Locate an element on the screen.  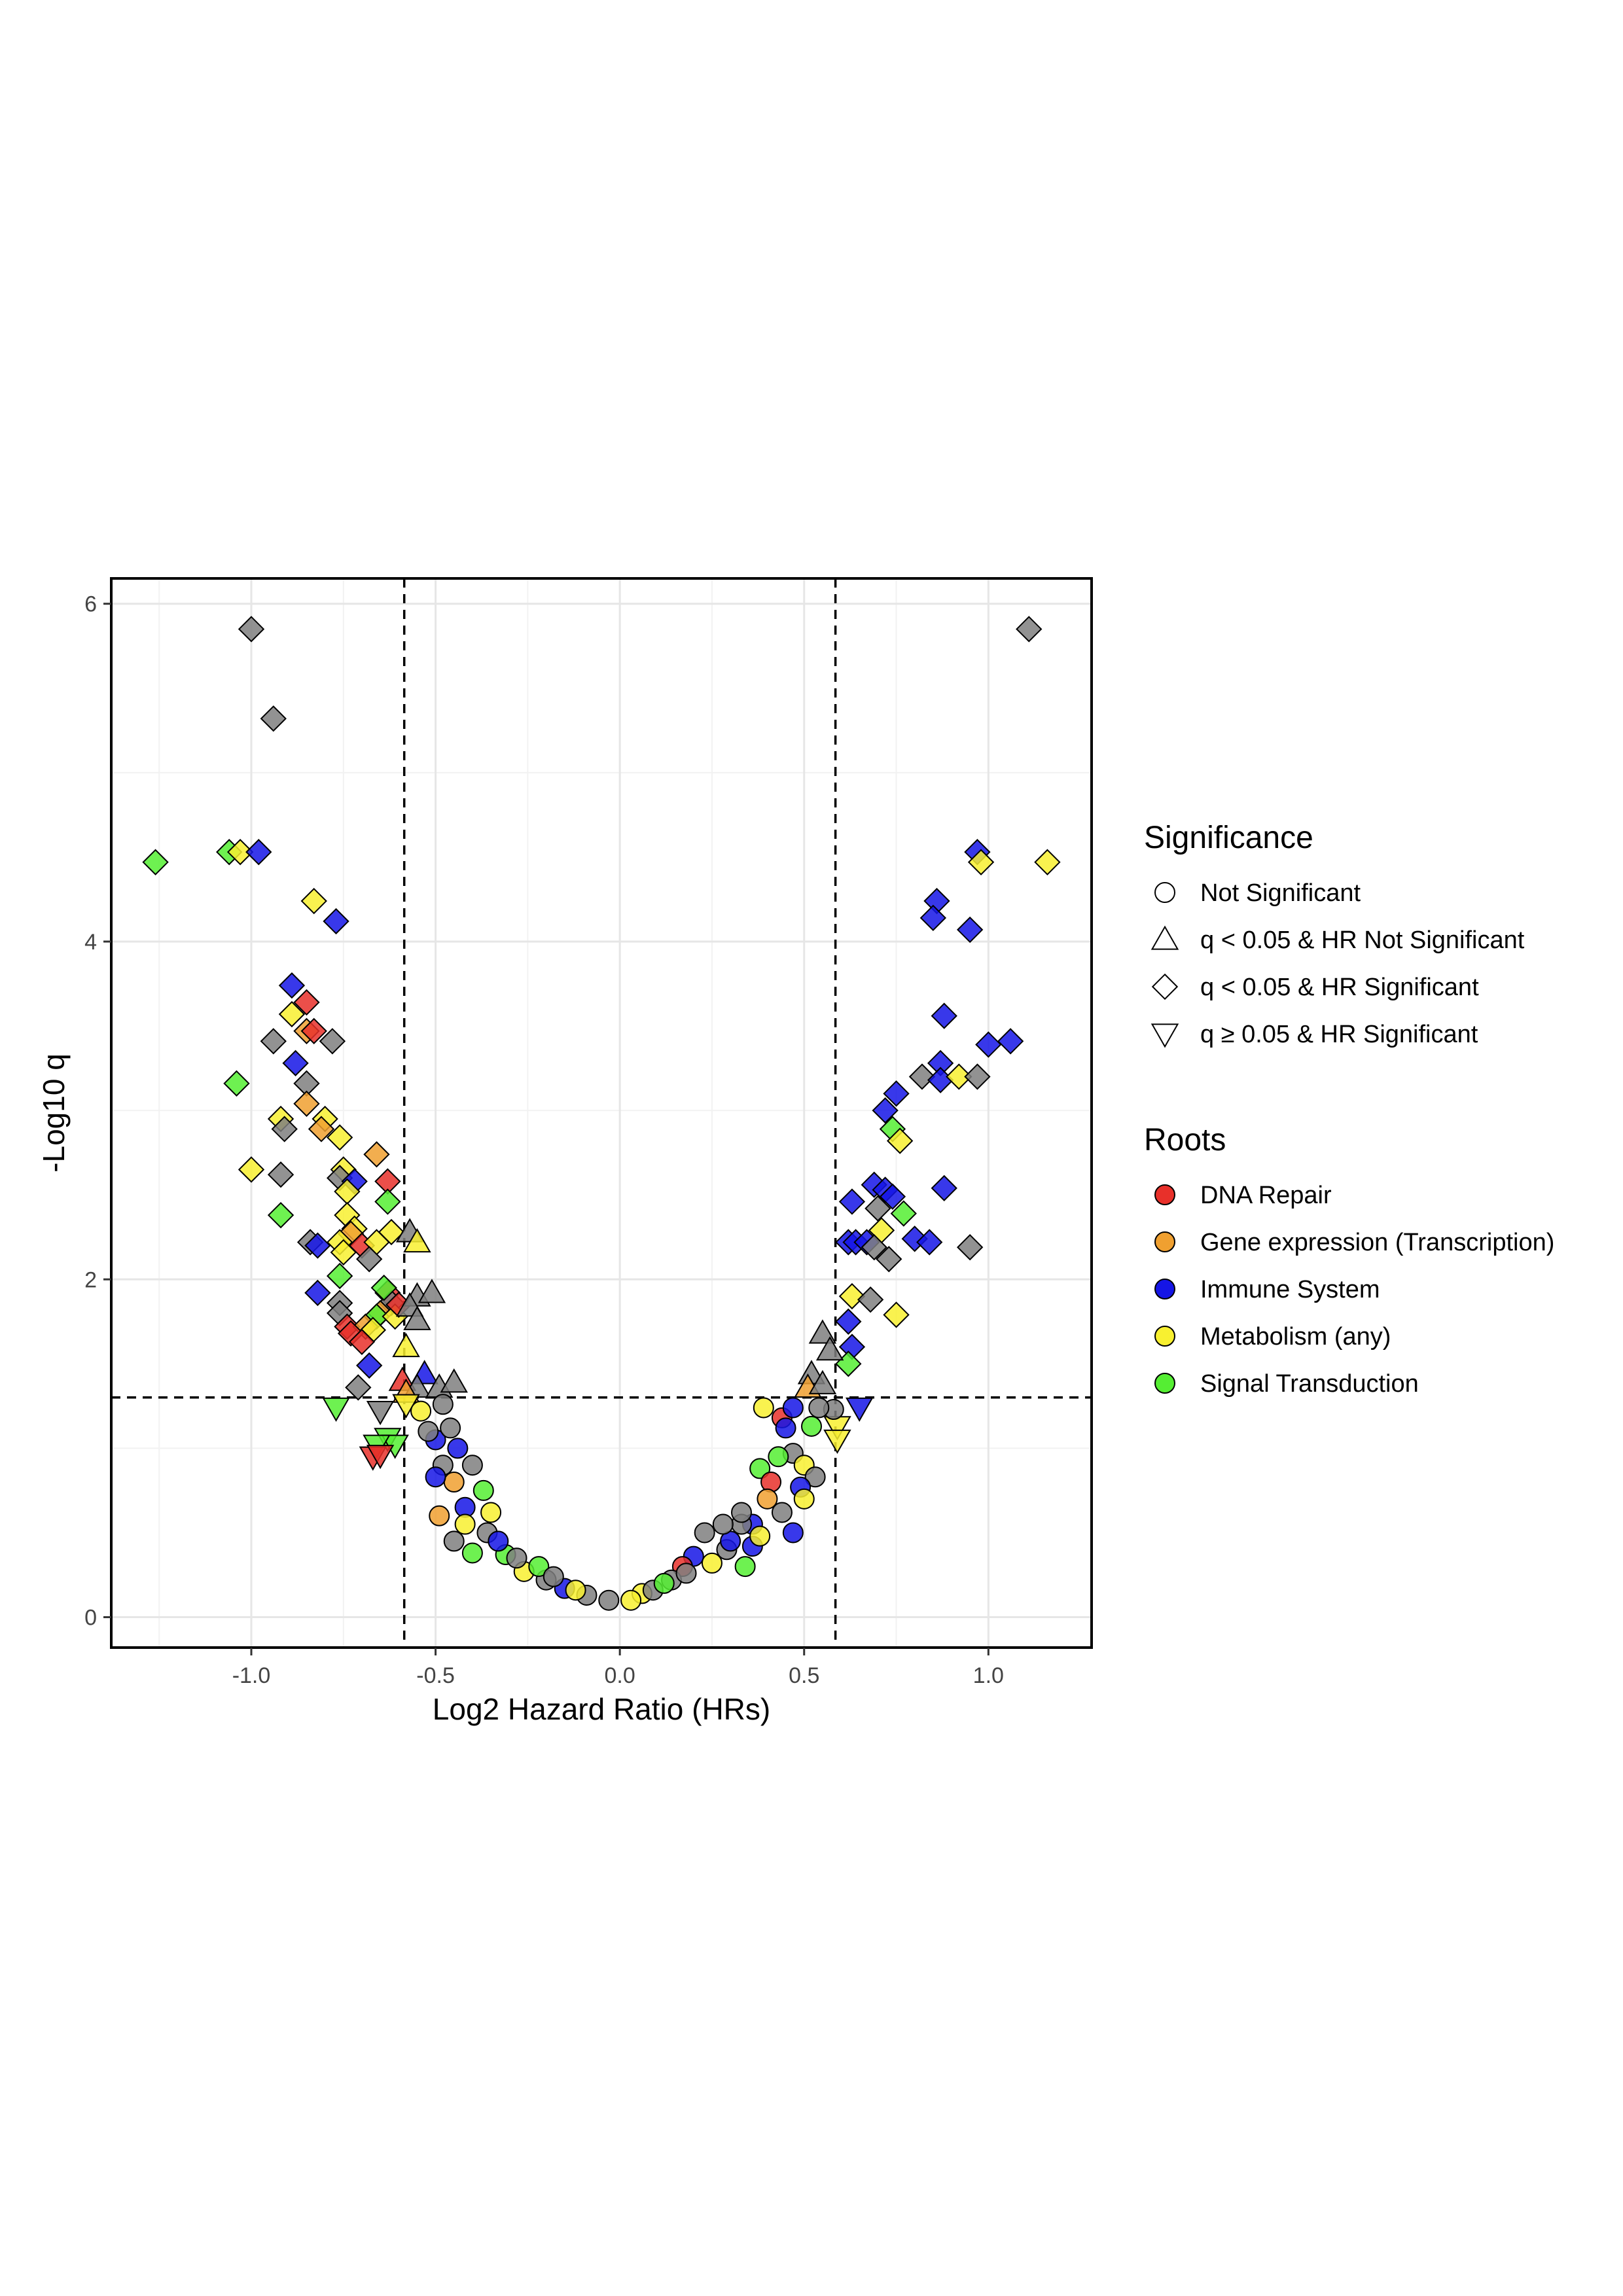
y-tick-label: 2 is located at coordinates (90, 1279).